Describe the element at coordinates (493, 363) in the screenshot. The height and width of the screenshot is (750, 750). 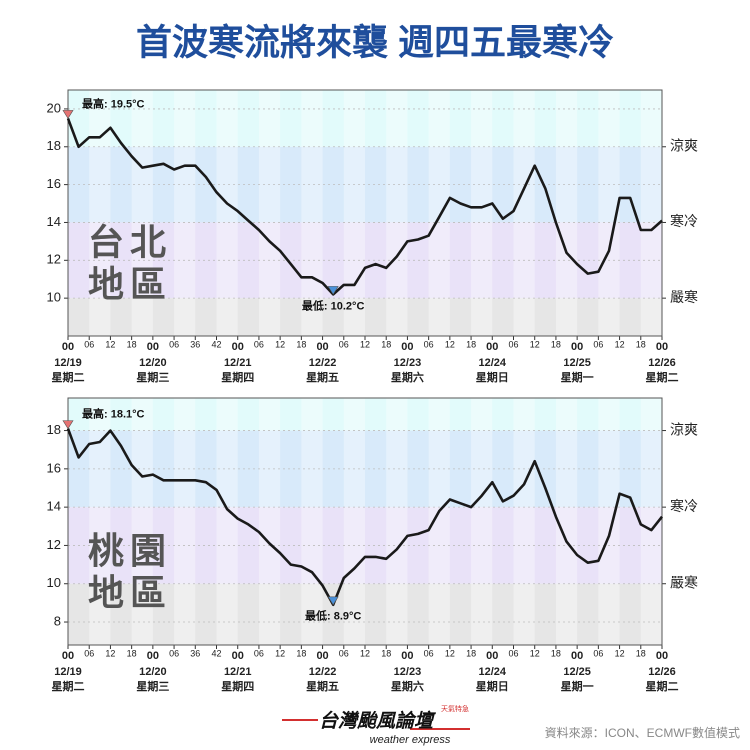
I see `date-label: 12/24` at that location.